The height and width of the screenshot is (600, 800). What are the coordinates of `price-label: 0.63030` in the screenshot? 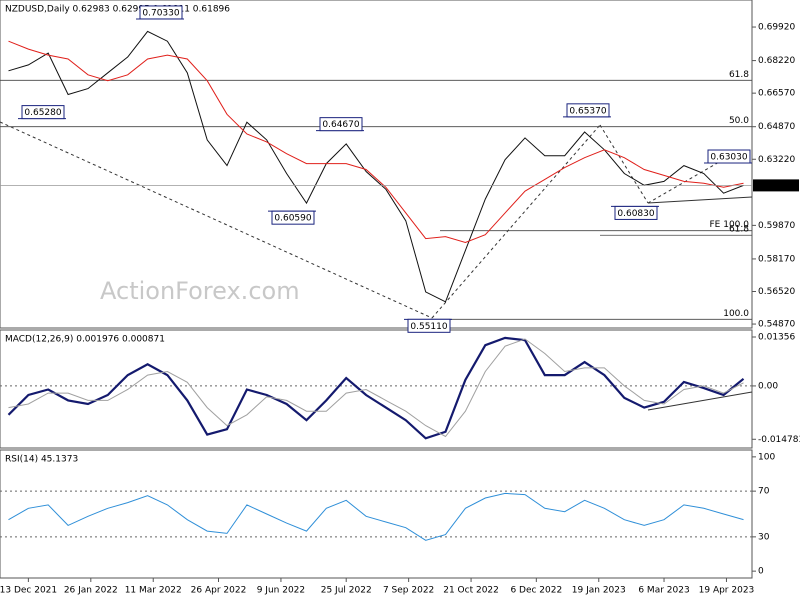 It's located at (728, 158).